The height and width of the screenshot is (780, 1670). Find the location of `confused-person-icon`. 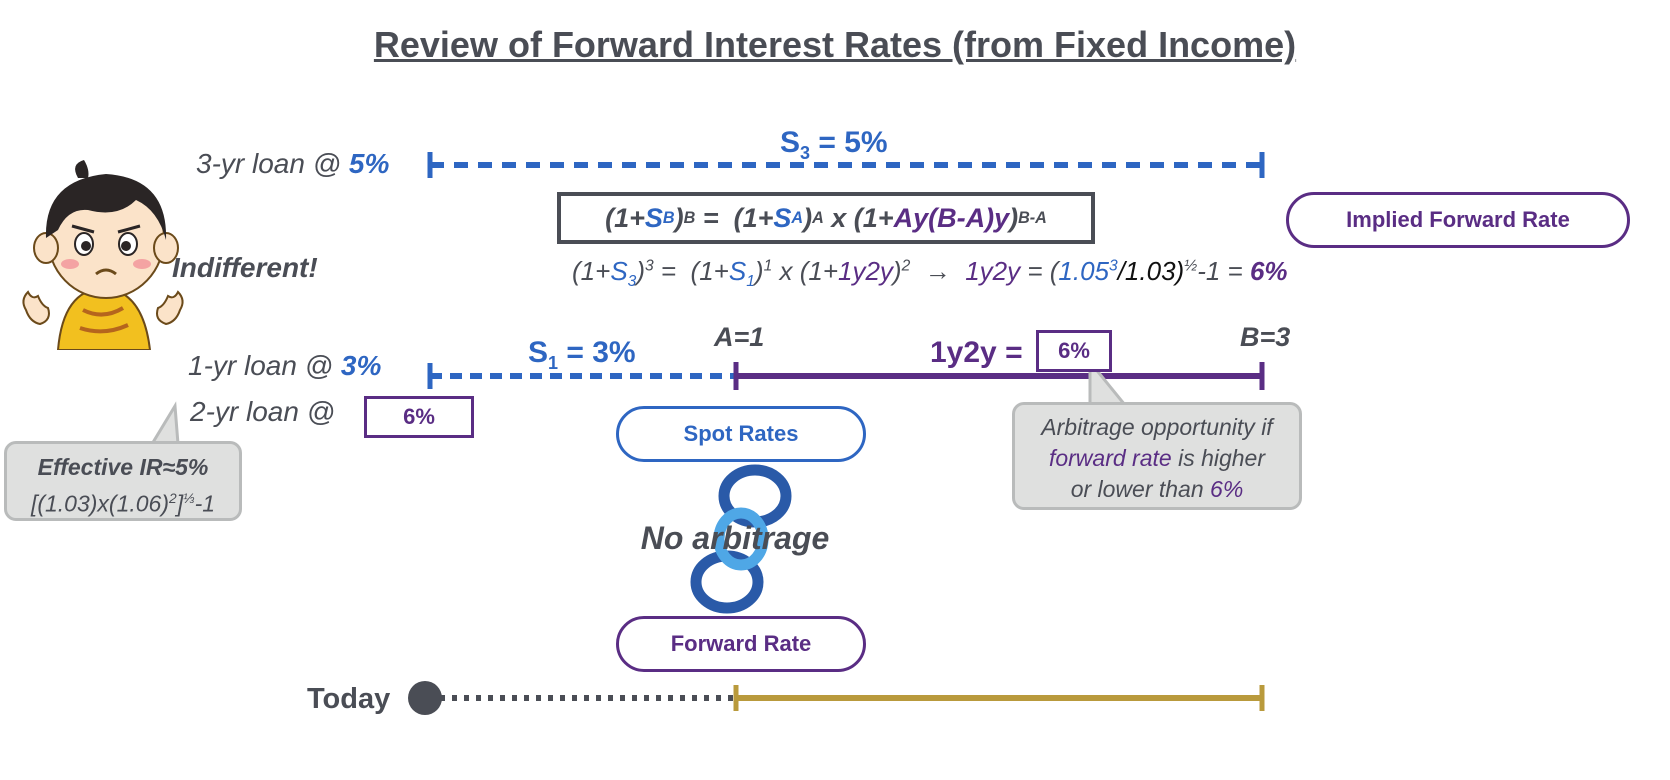

confused-person-icon is located at coordinates (103, 255).